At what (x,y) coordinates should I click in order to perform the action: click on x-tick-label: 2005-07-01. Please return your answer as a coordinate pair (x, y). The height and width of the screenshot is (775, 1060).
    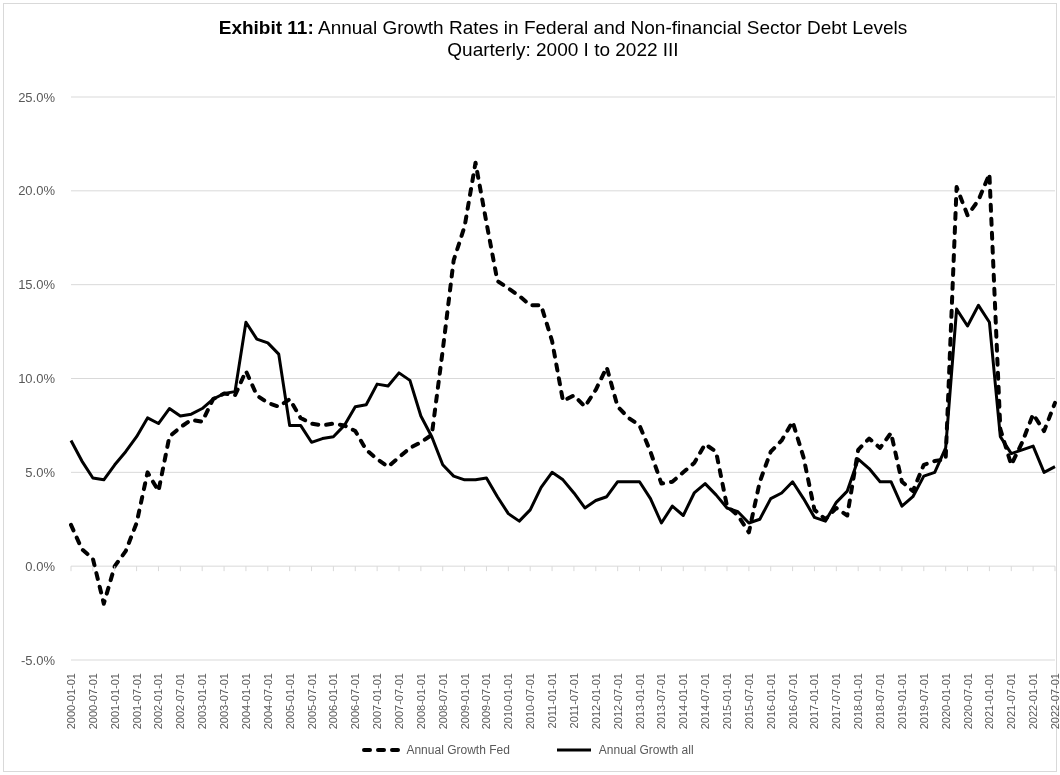
    Looking at the image, I should click on (311, 701).